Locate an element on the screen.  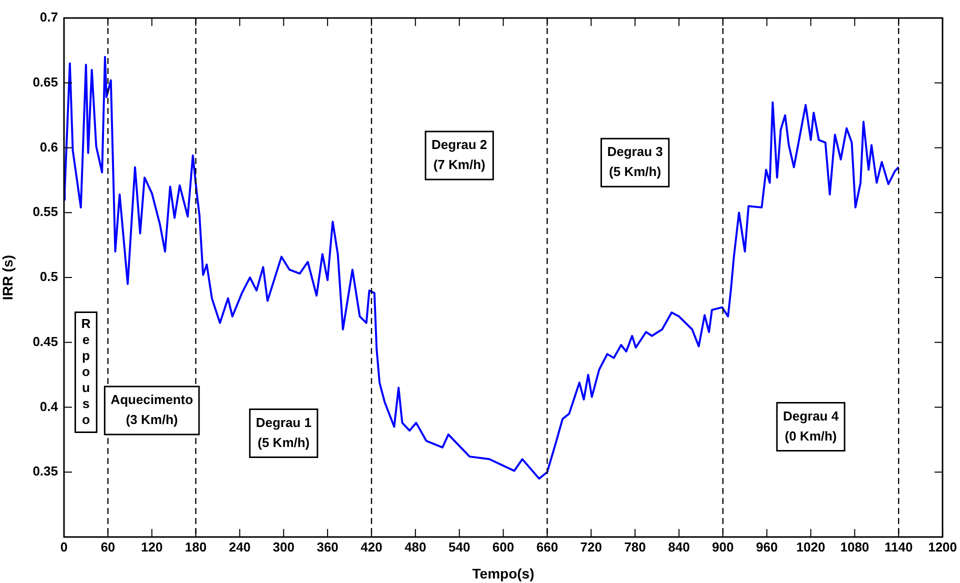
y-axis-title: IRR (s) is located at coordinates (8, 277).